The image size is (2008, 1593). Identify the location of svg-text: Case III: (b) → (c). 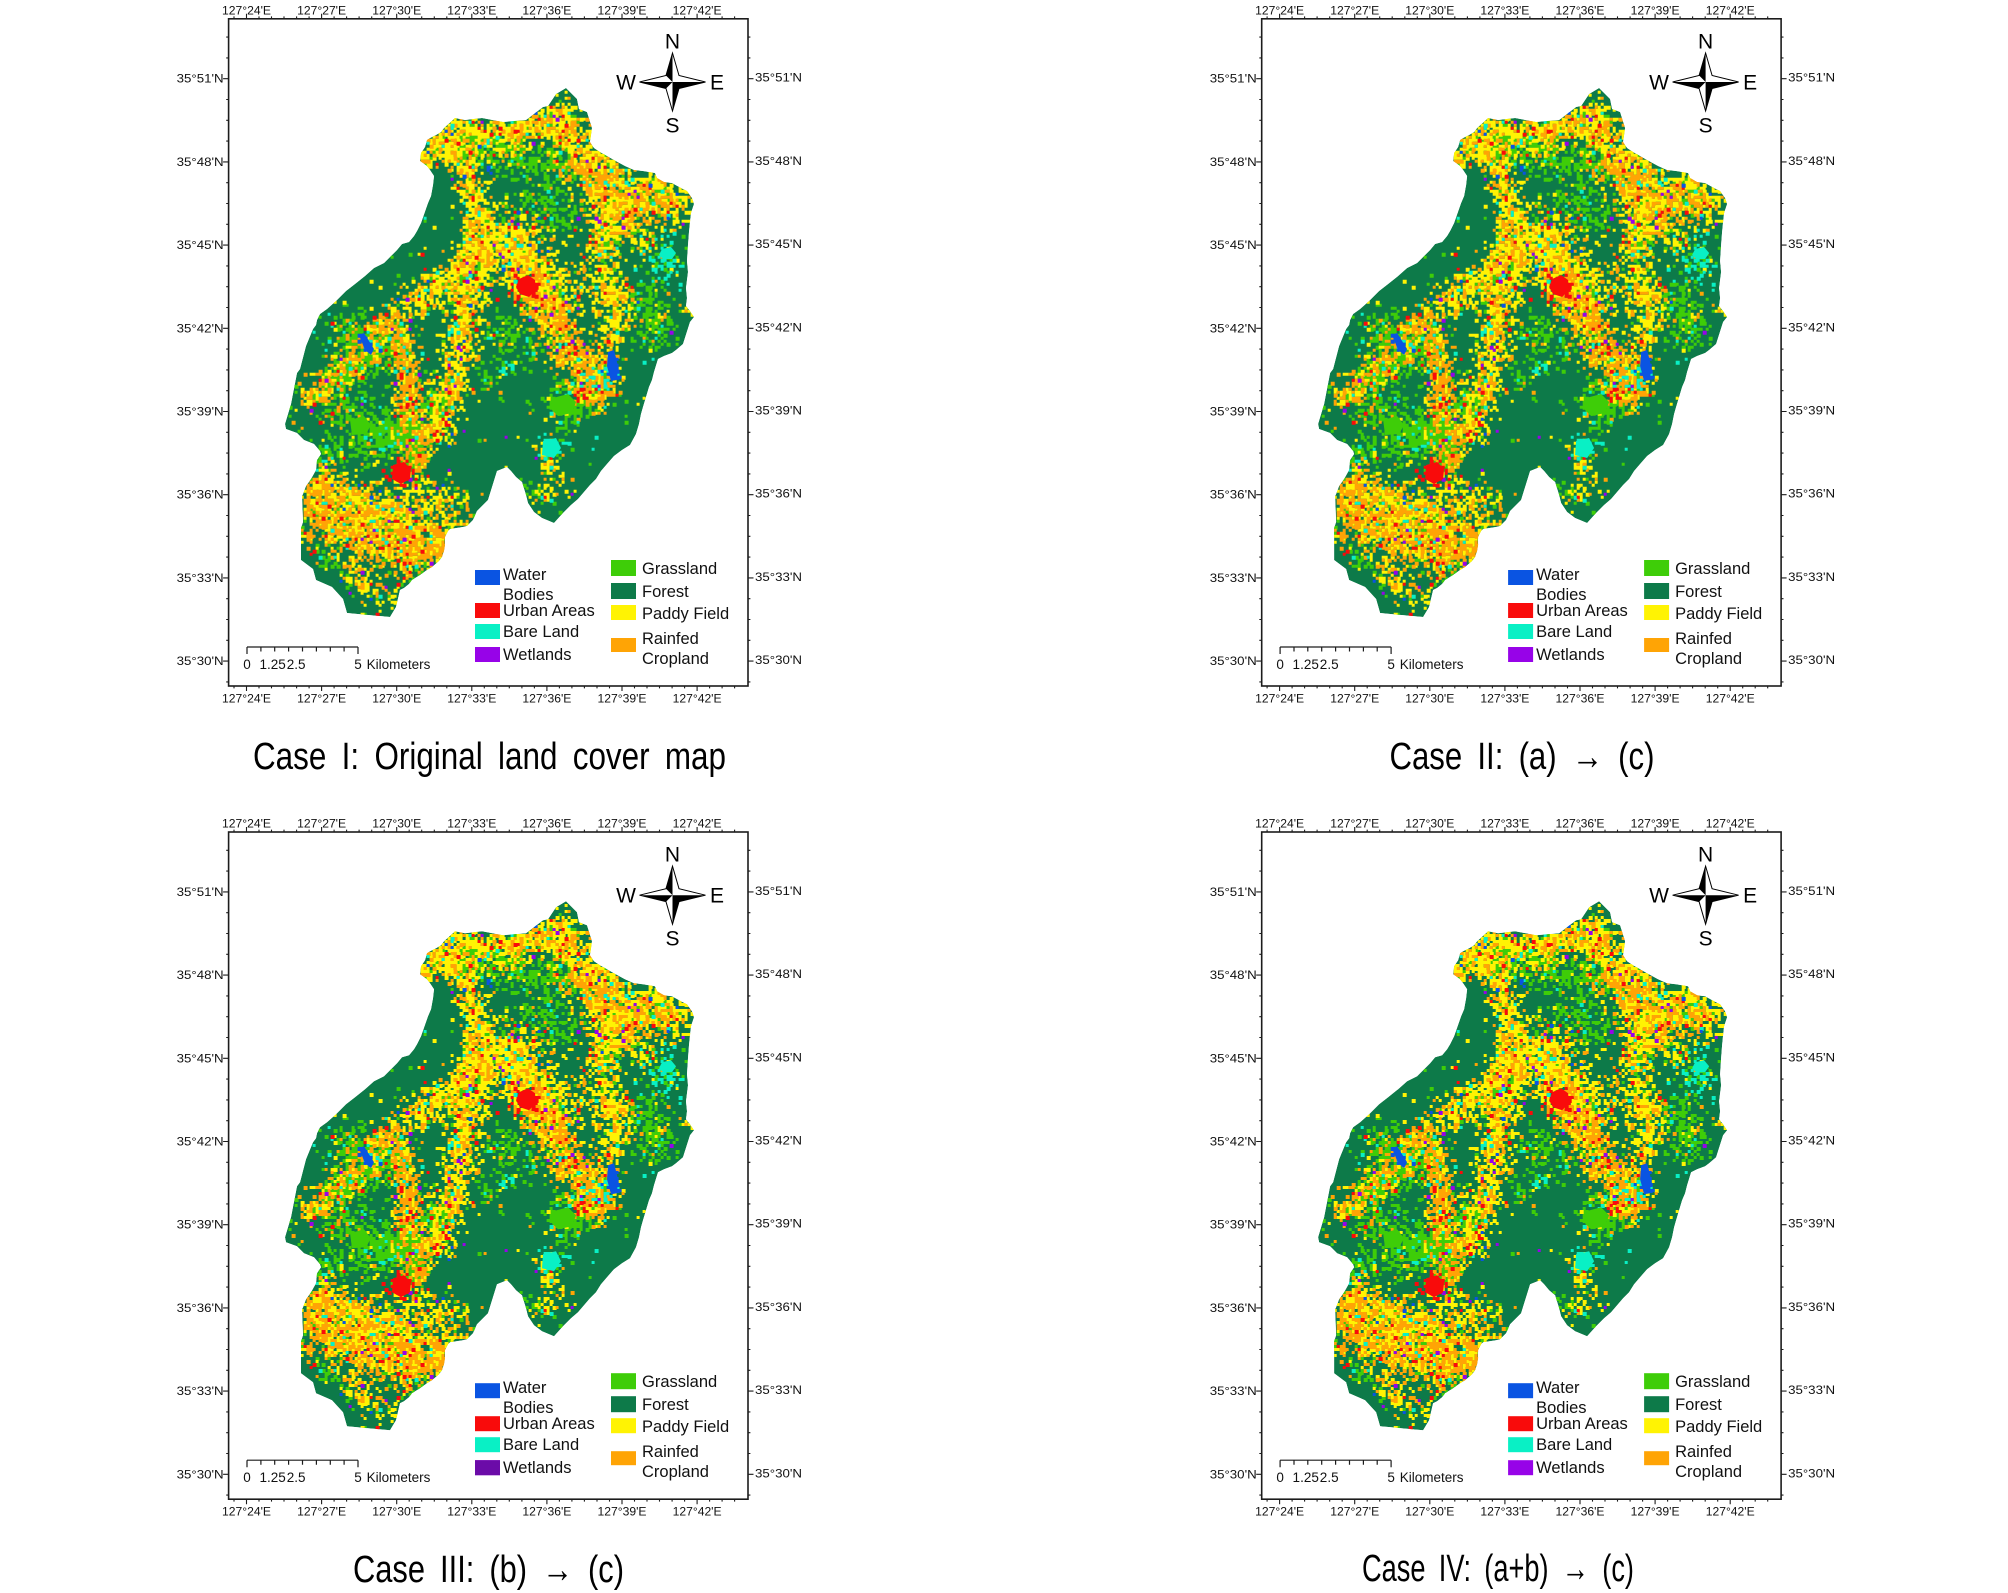
(488, 1570).